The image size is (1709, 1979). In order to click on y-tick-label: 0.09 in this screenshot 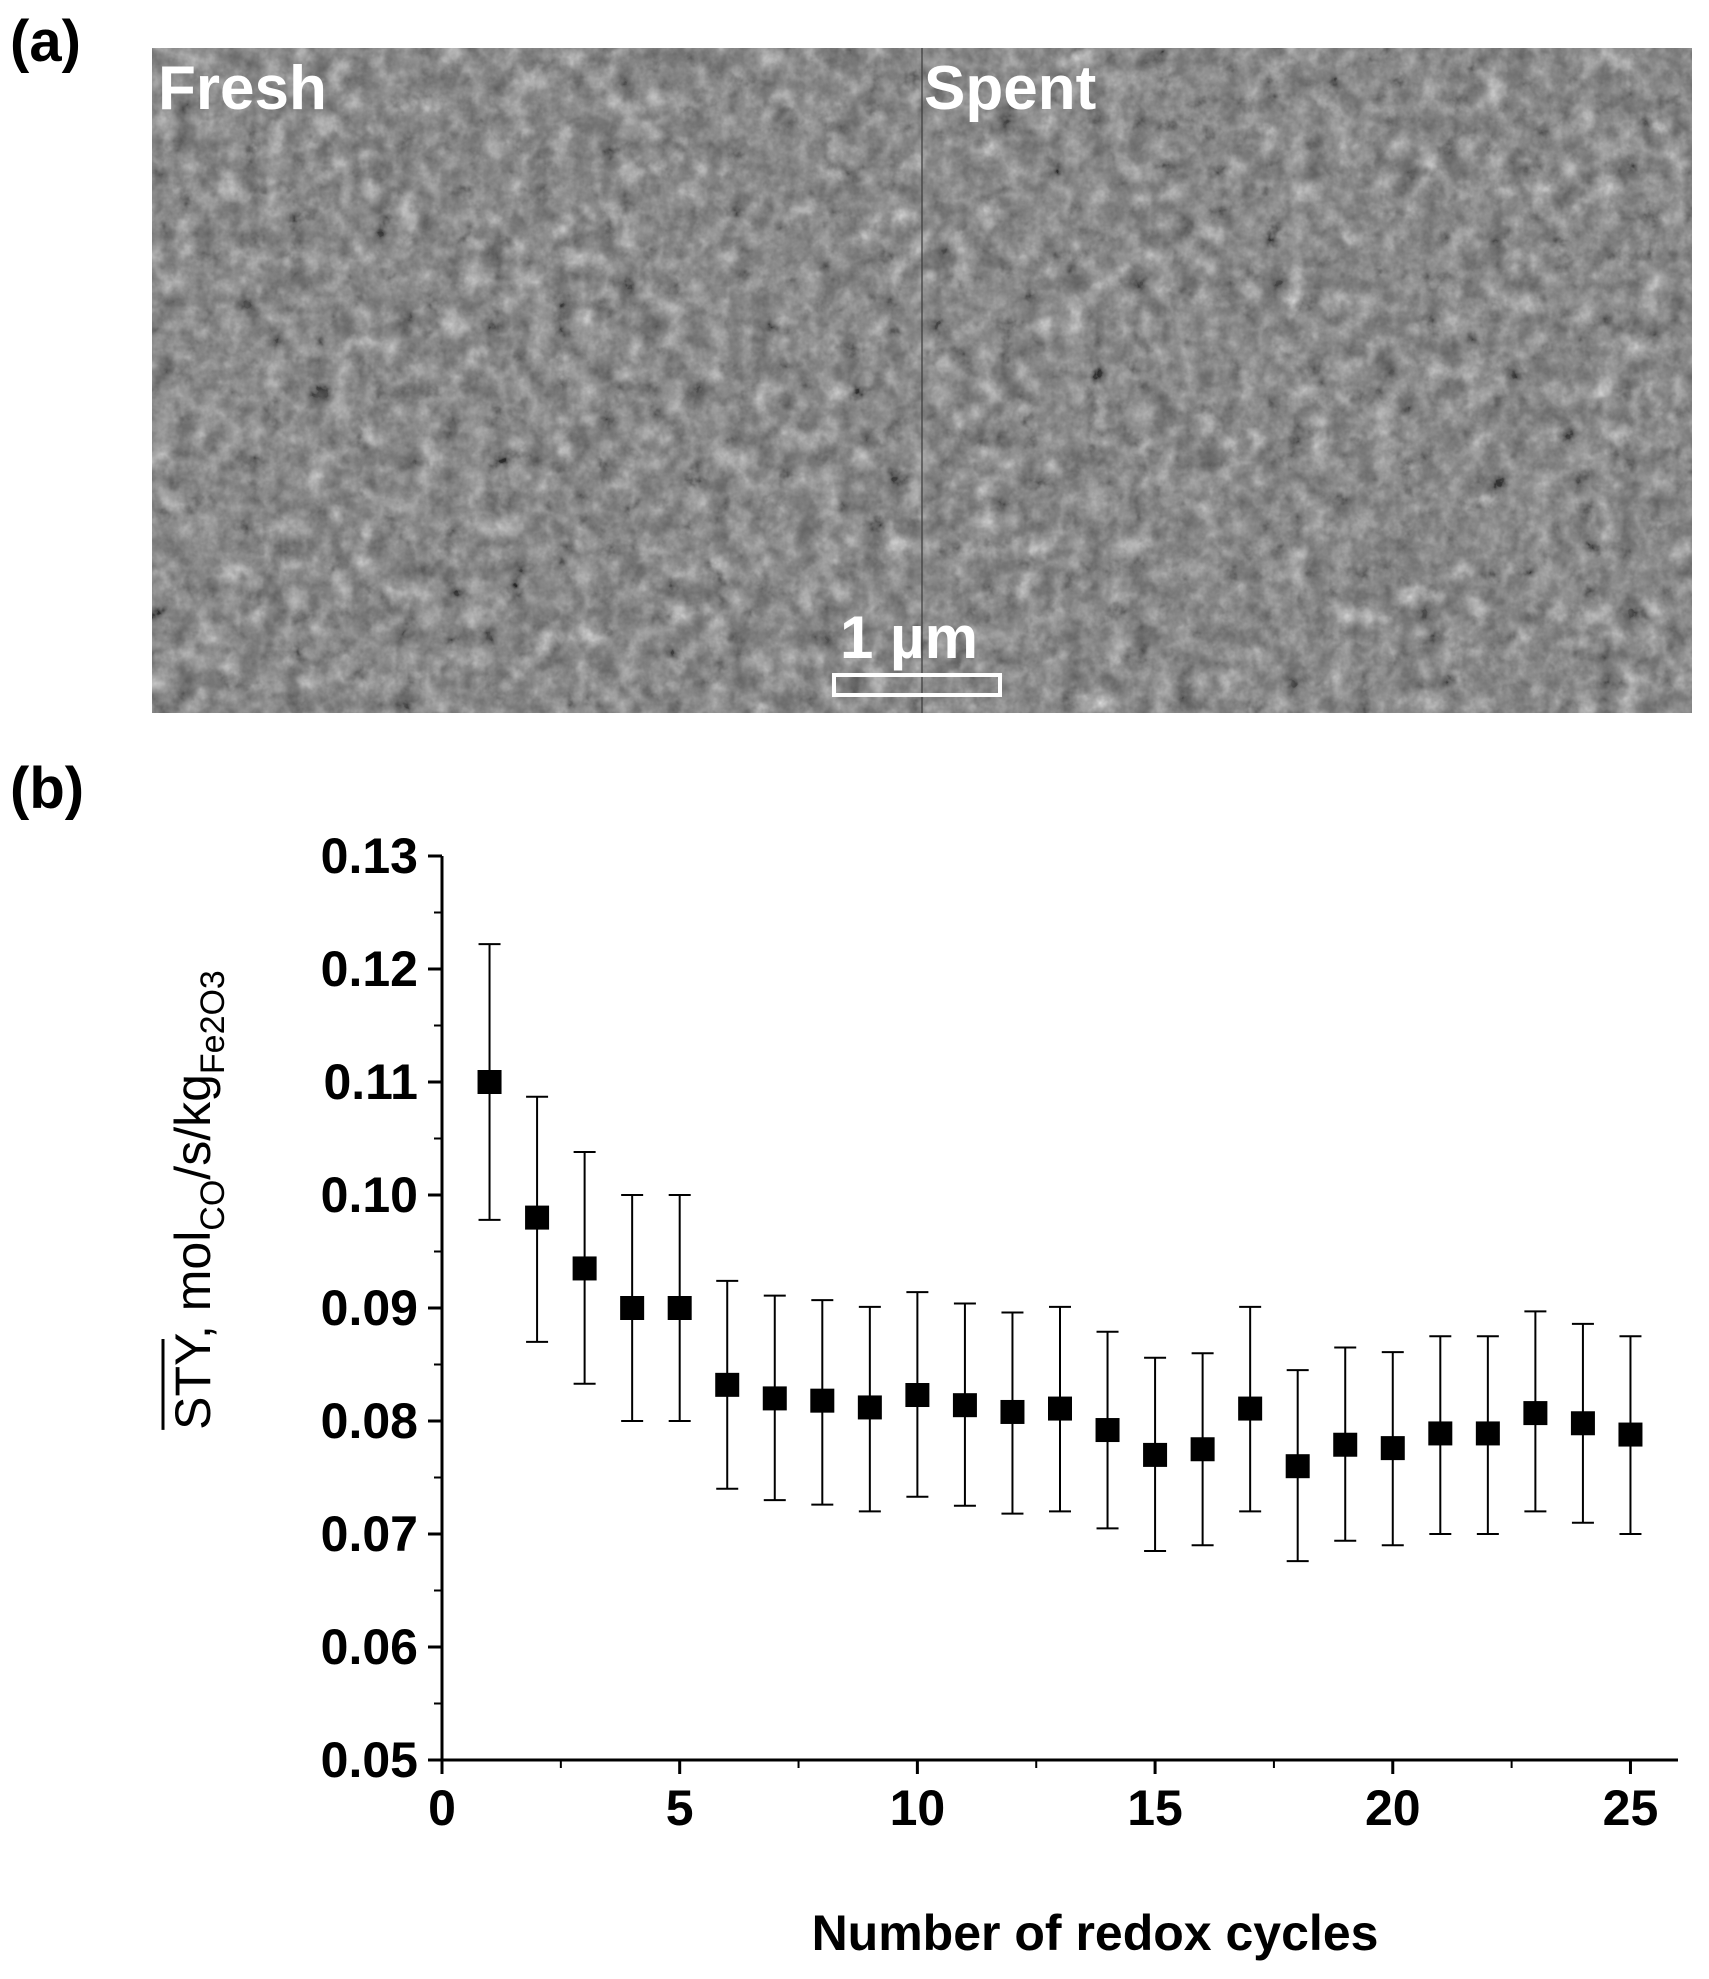, I will do `click(369, 1308)`.